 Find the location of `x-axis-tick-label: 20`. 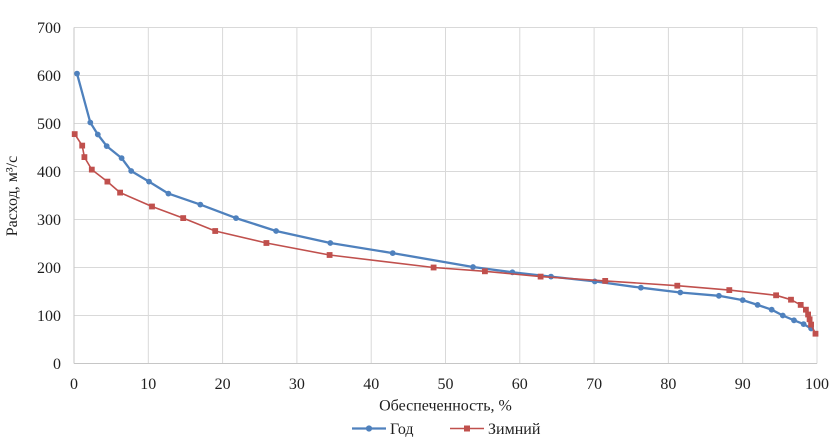

x-axis-tick-label: 20 is located at coordinates (223, 384).